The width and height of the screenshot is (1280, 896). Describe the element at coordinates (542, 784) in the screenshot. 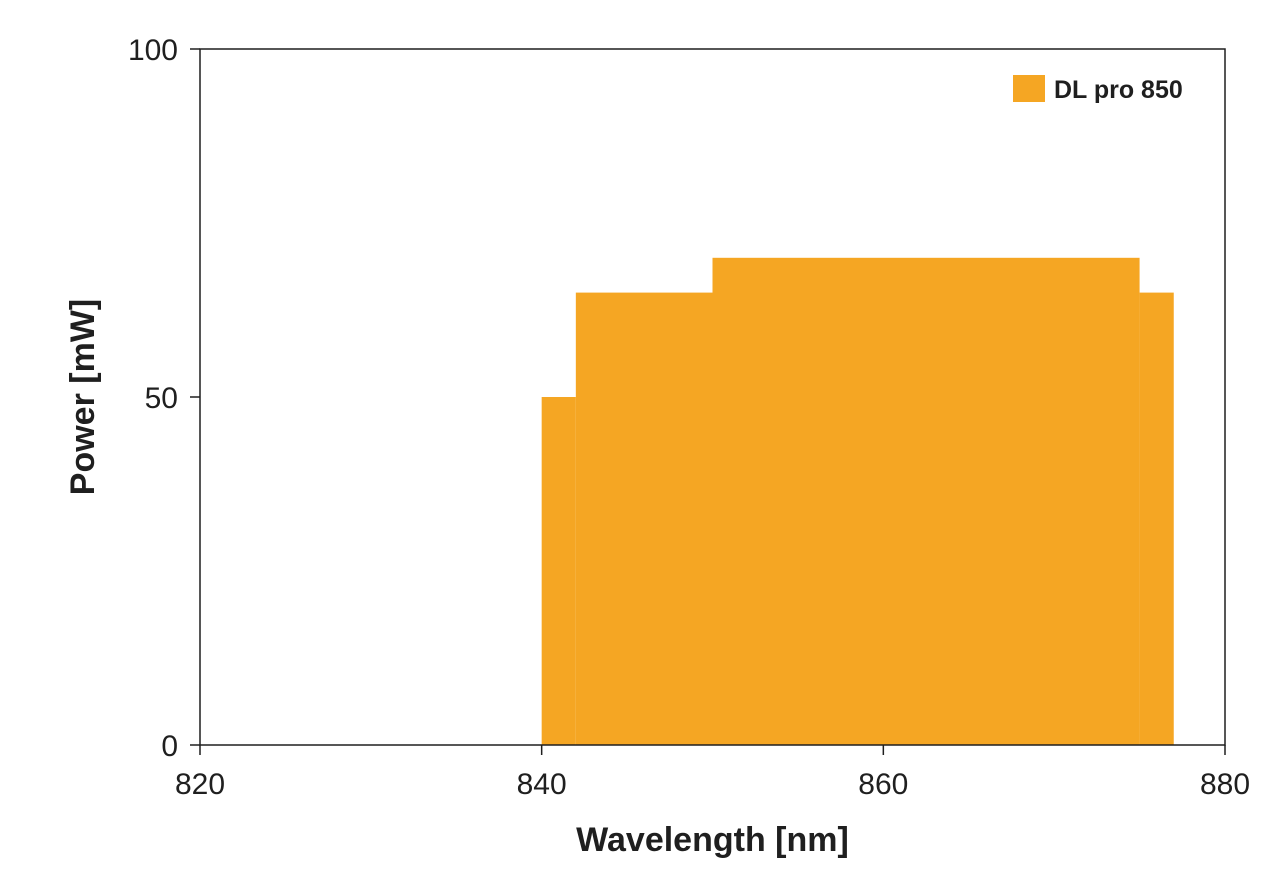

I see `x-tick-label-840: 840` at that location.